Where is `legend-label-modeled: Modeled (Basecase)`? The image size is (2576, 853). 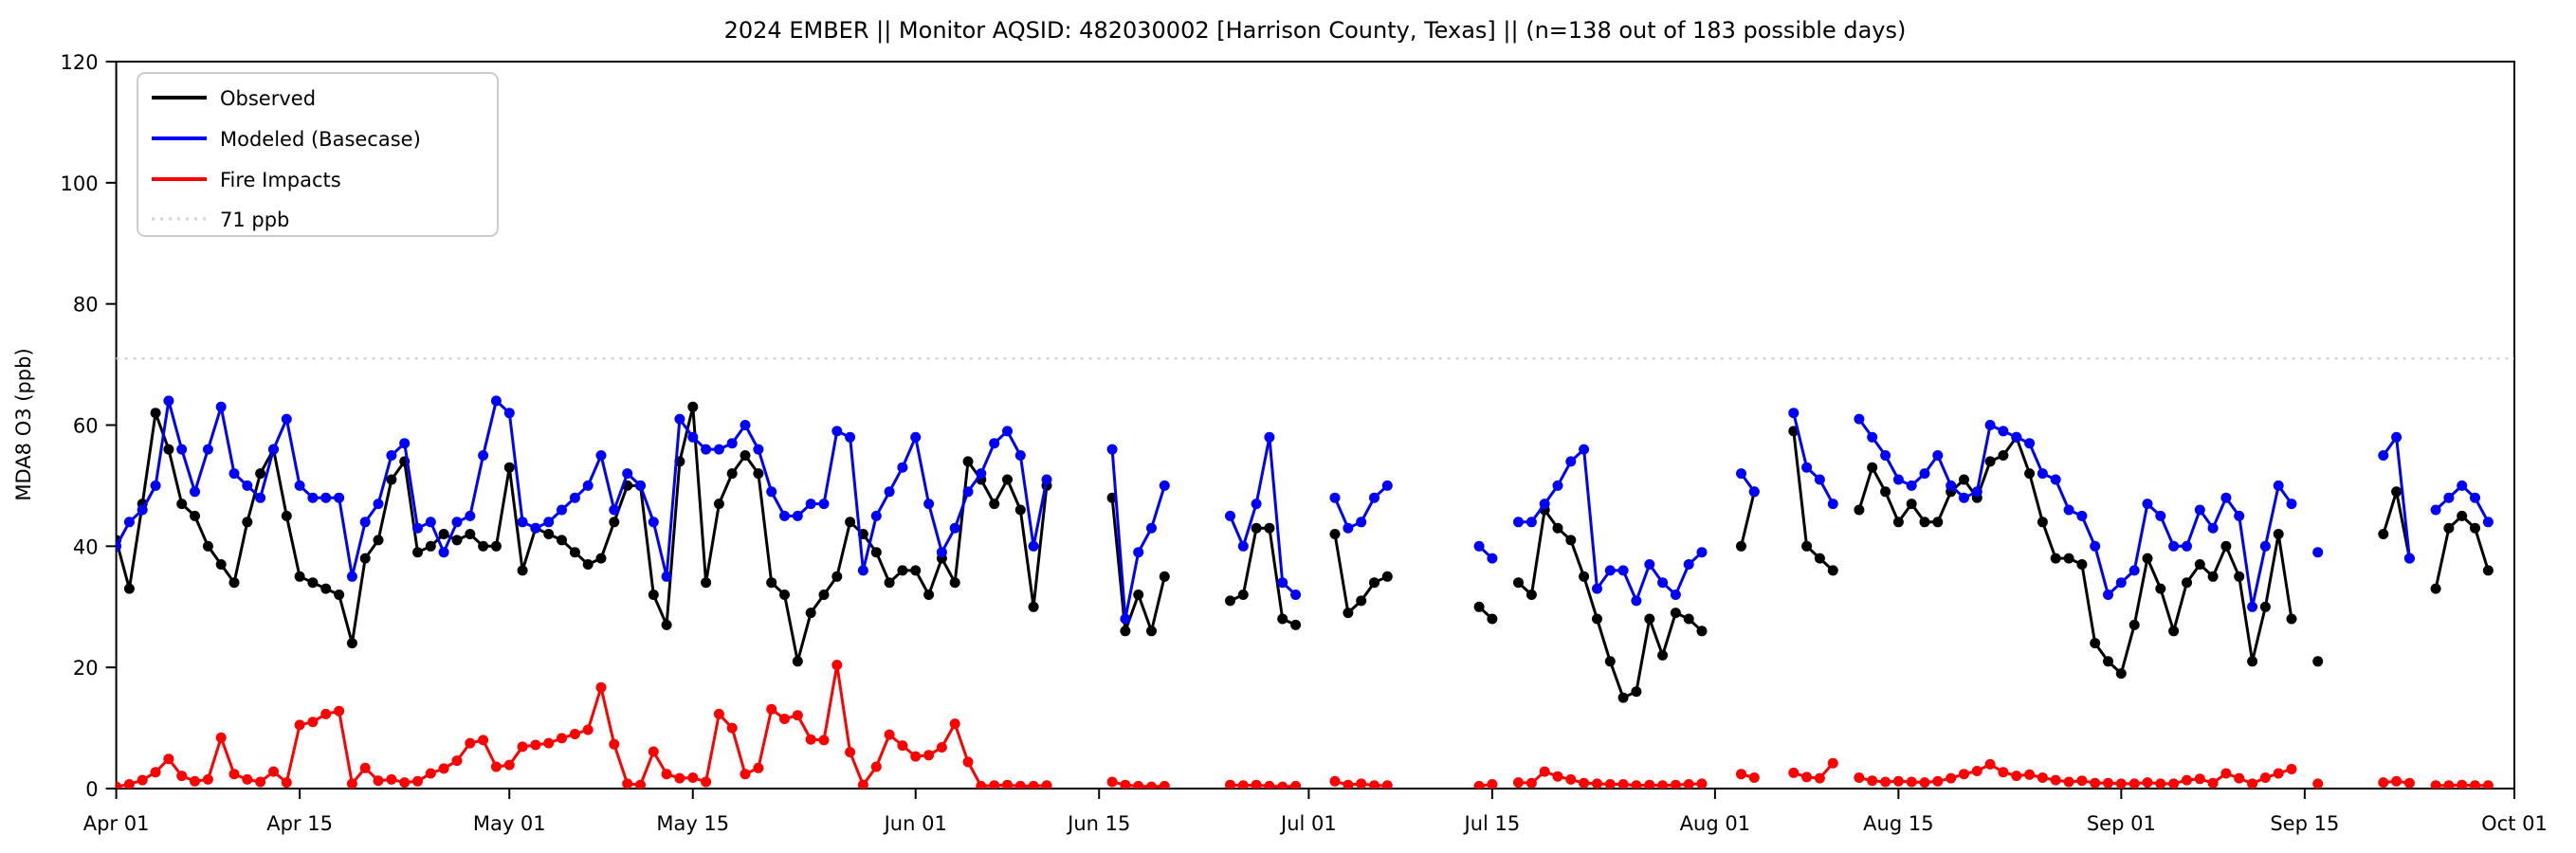 legend-label-modeled: Modeled (Basecase) is located at coordinates (320, 139).